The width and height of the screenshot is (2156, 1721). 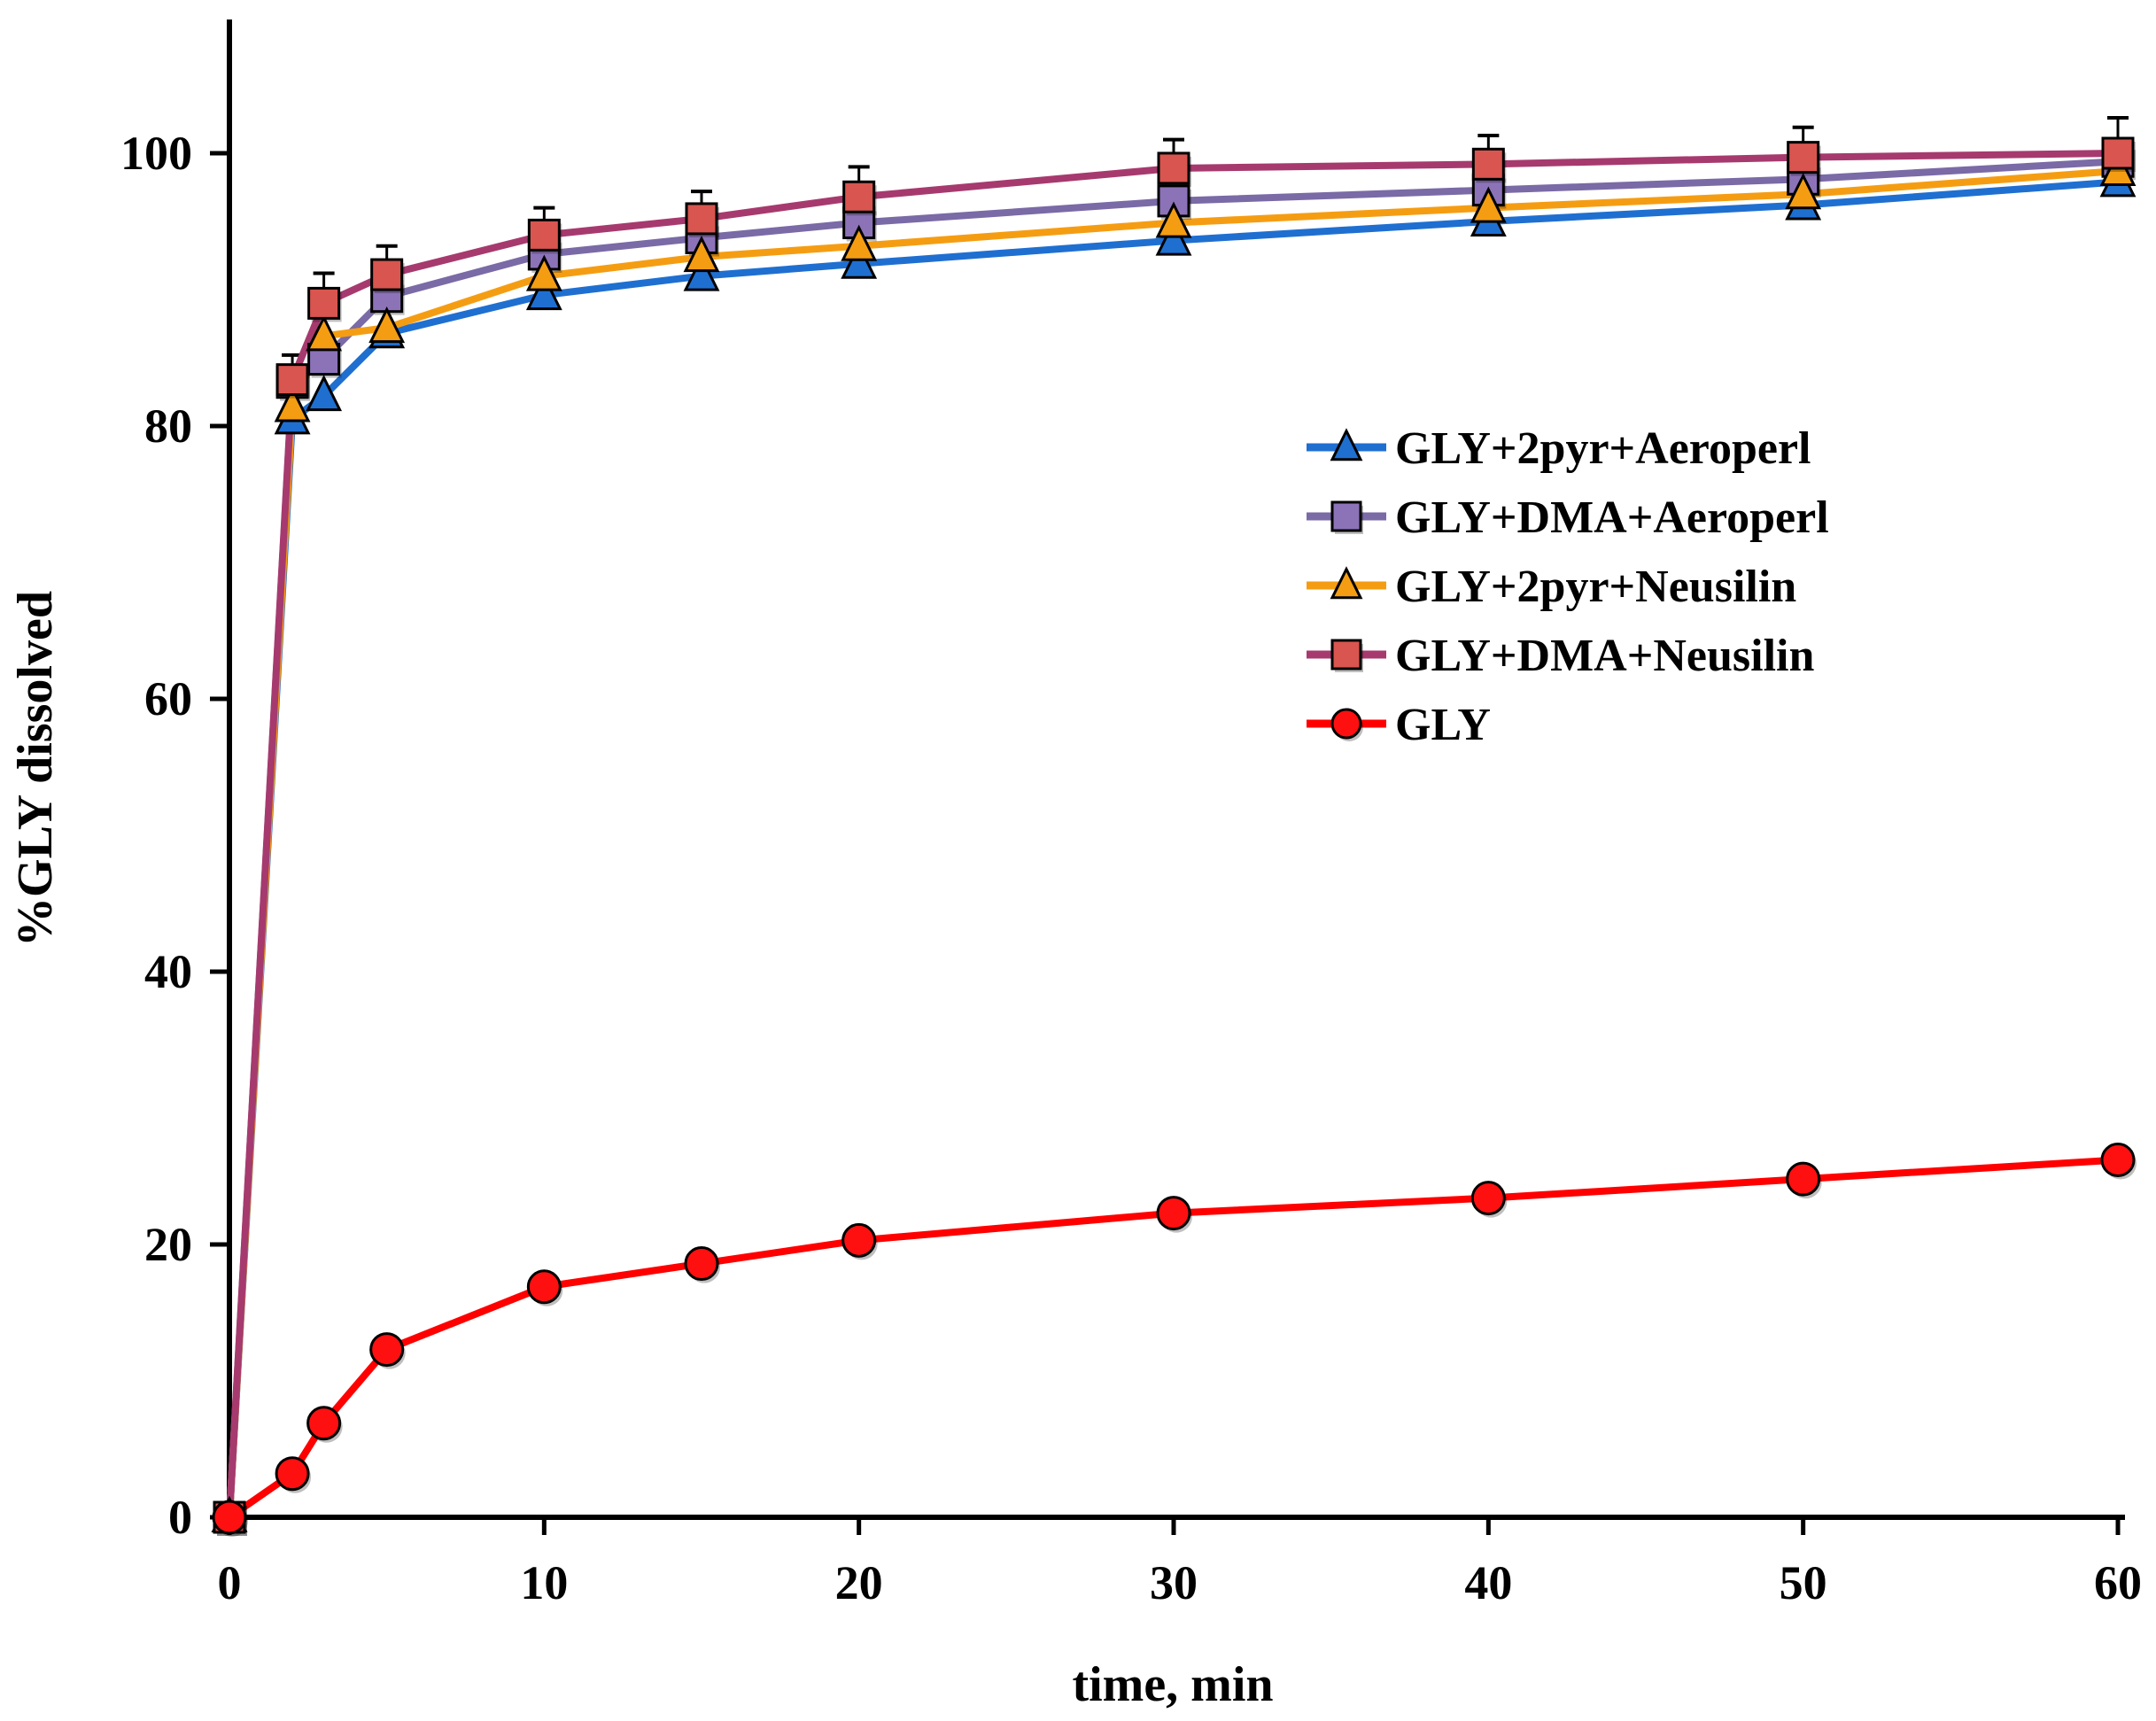 I want to click on legend-item: GLY, so click(x=1399, y=725).